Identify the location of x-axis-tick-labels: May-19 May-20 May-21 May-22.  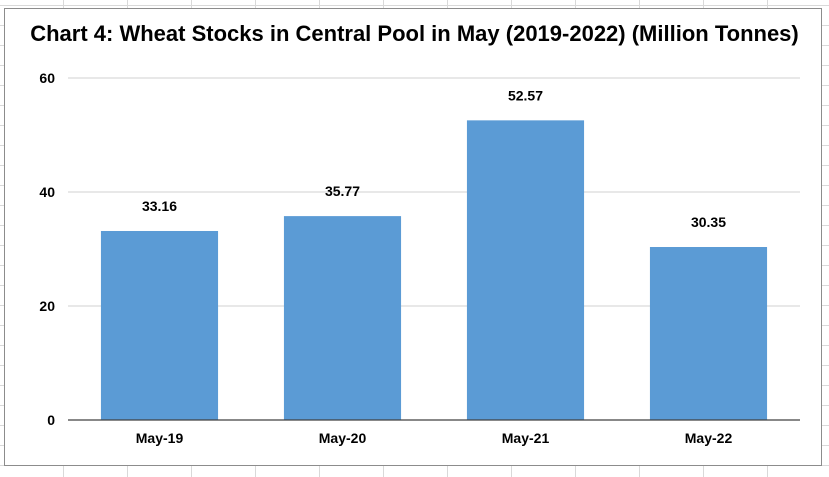
(434, 438).